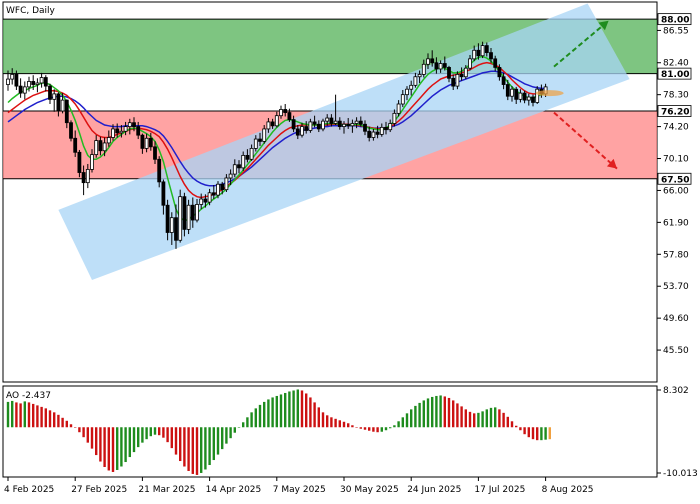 The height and width of the screenshot is (504, 700). Describe the element at coordinates (676, 391) in the screenshot. I see `ao-max-label: 8.302` at that location.